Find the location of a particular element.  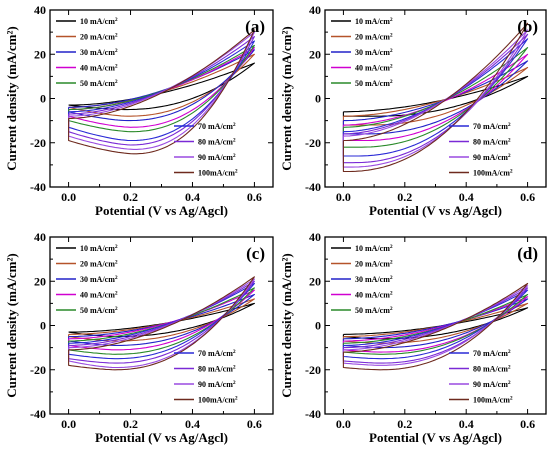

panel-label: (a) is located at coordinates (255, 26).